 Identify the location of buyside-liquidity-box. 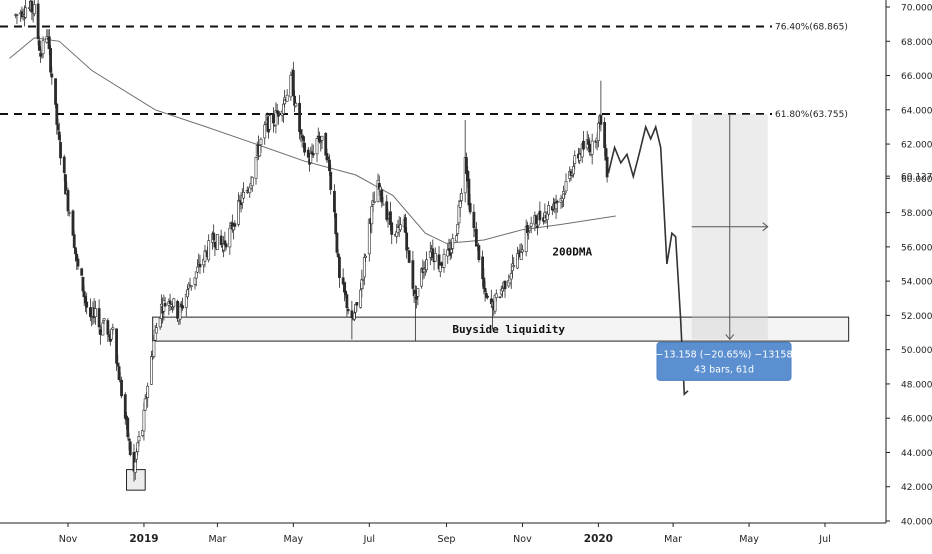
(501, 329).